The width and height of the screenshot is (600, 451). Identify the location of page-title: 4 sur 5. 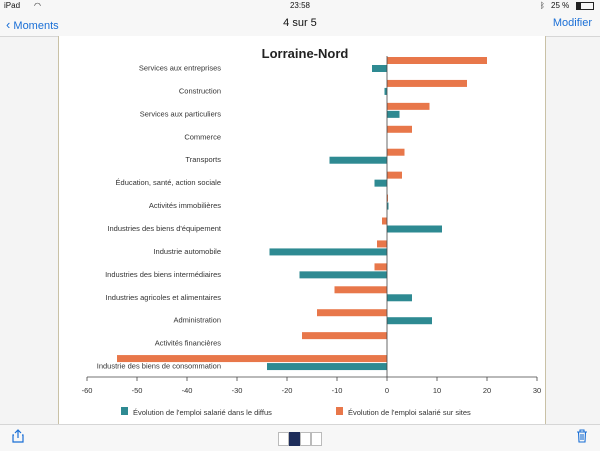
(300, 23).